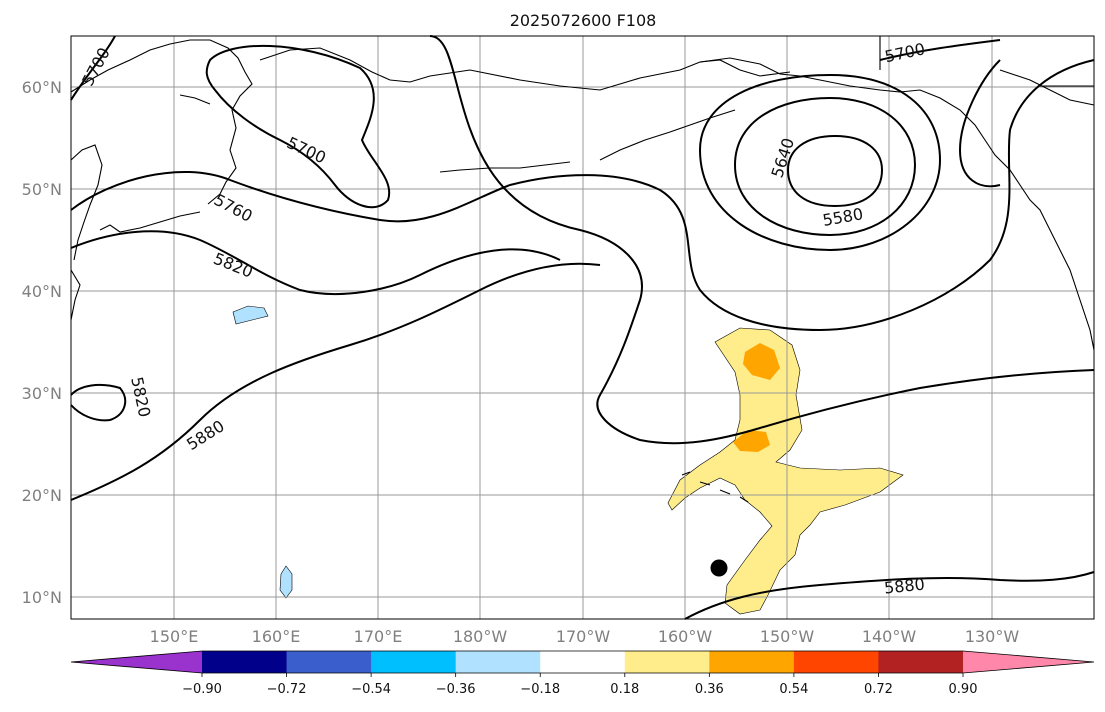 The image size is (1105, 712). What do you see at coordinates (371, 689) in the screenshot?
I see `colorbar-tick-label: −0.54` at bounding box center [371, 689].